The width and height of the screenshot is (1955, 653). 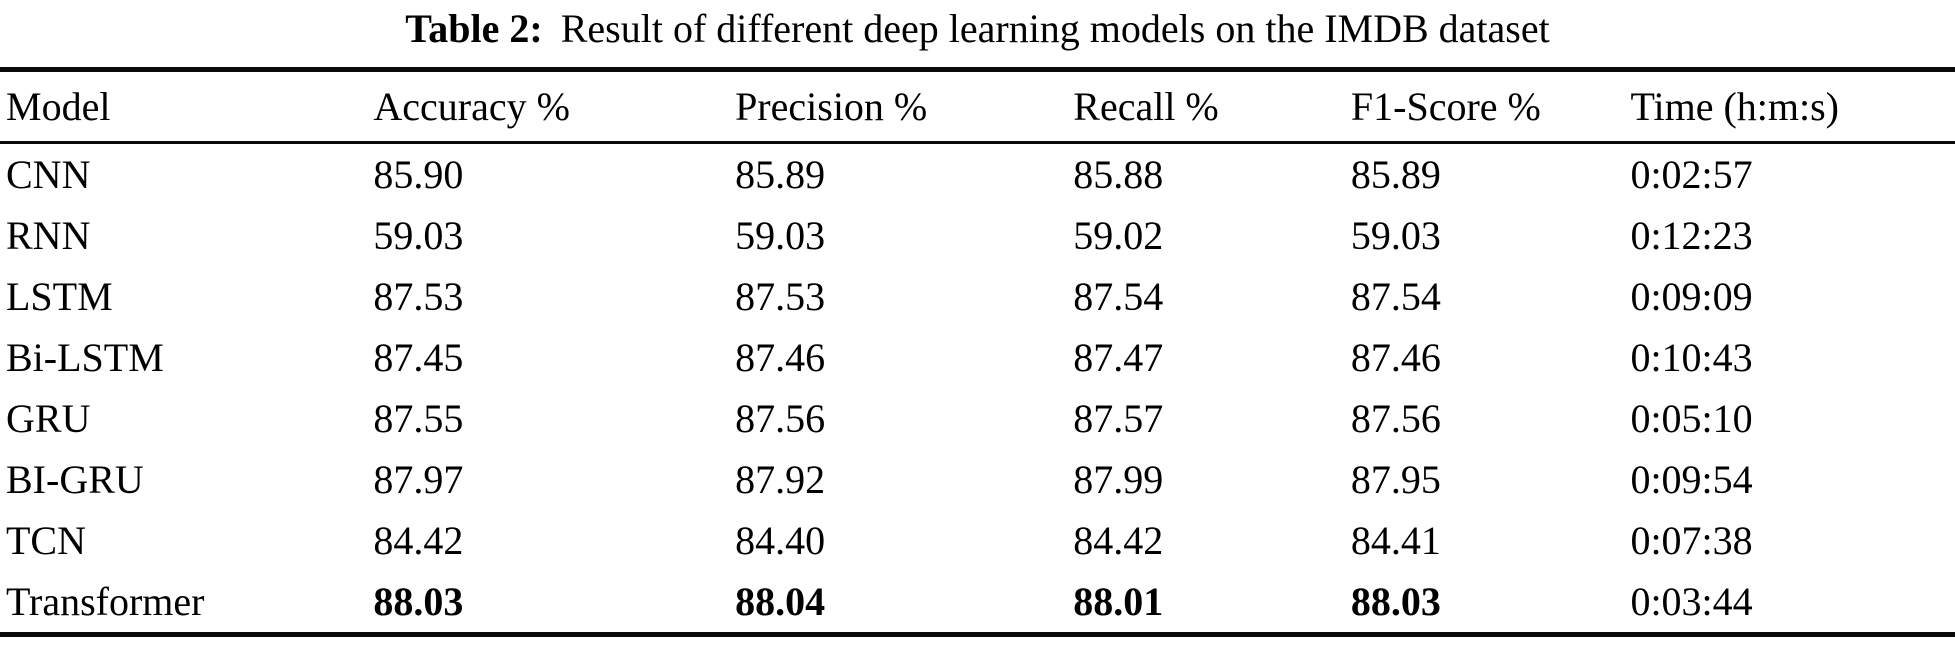 What do you see at coordinates (187, 106) in the screenshot?
I see `column-header-model: Model` at bounding box center [187, 106].